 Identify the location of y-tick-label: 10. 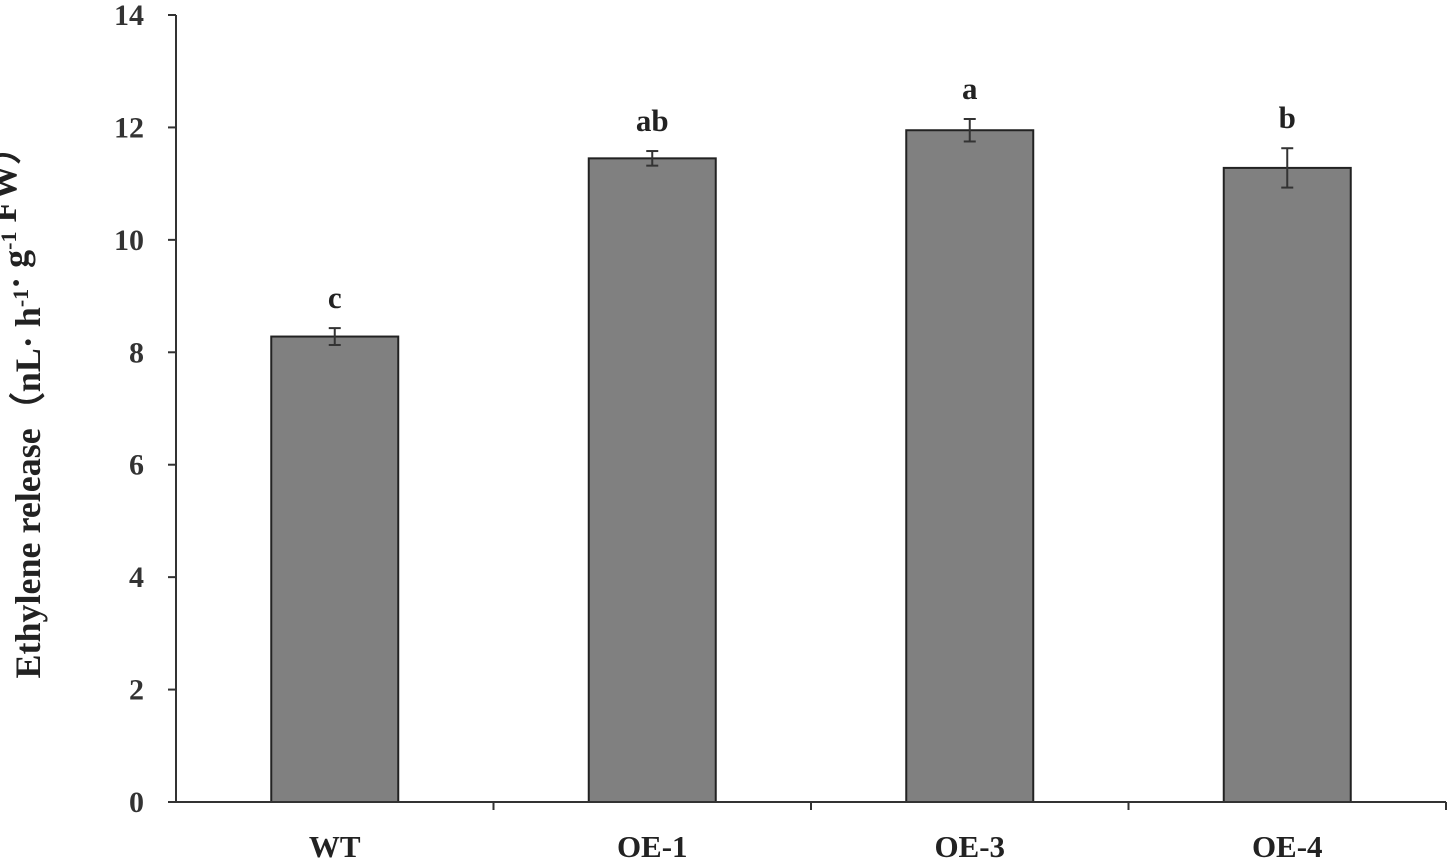
(129, 240).